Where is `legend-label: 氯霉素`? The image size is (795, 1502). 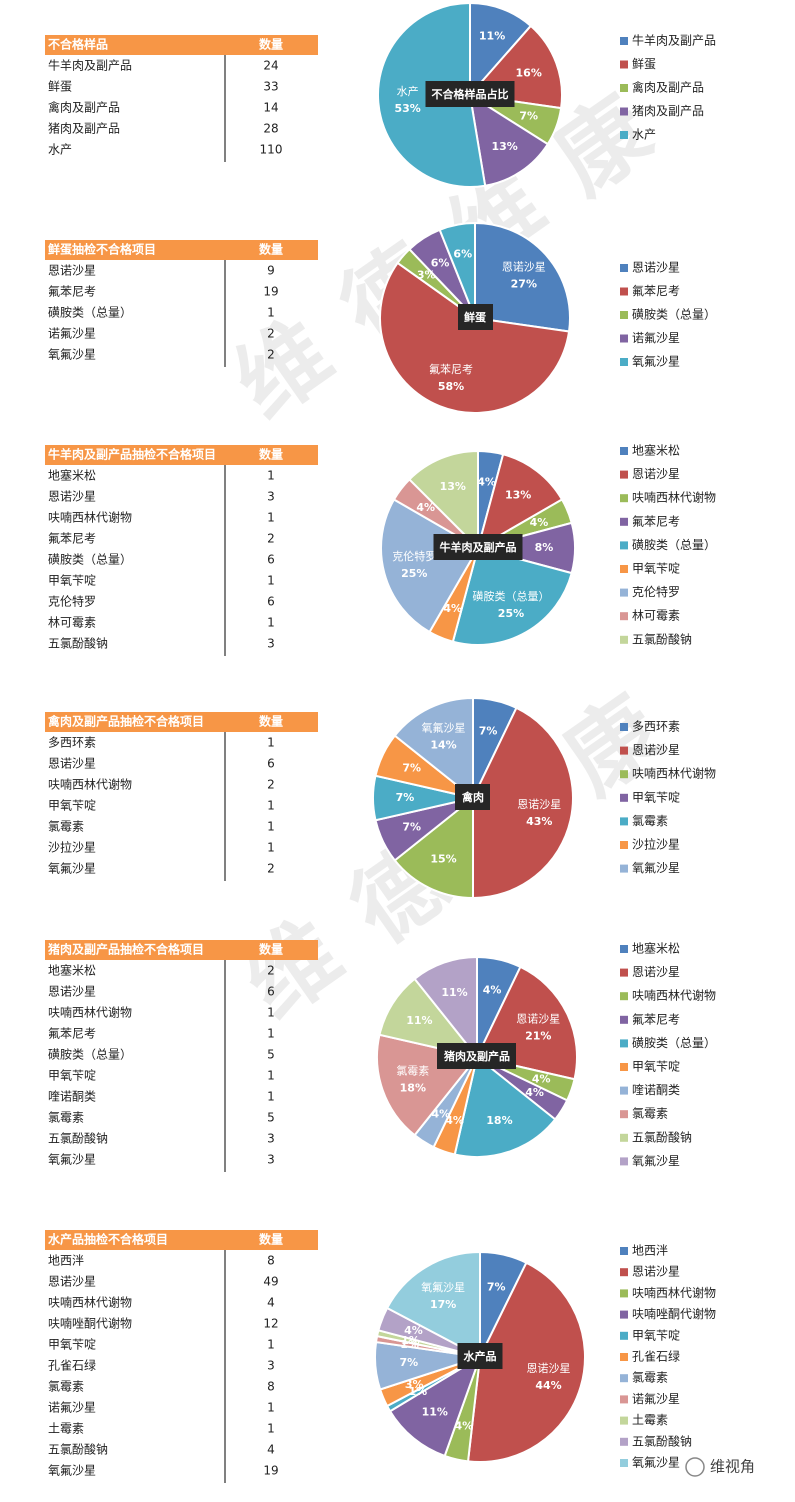
legend-label: 氯霉素 is located at coordinates (650, 1378).